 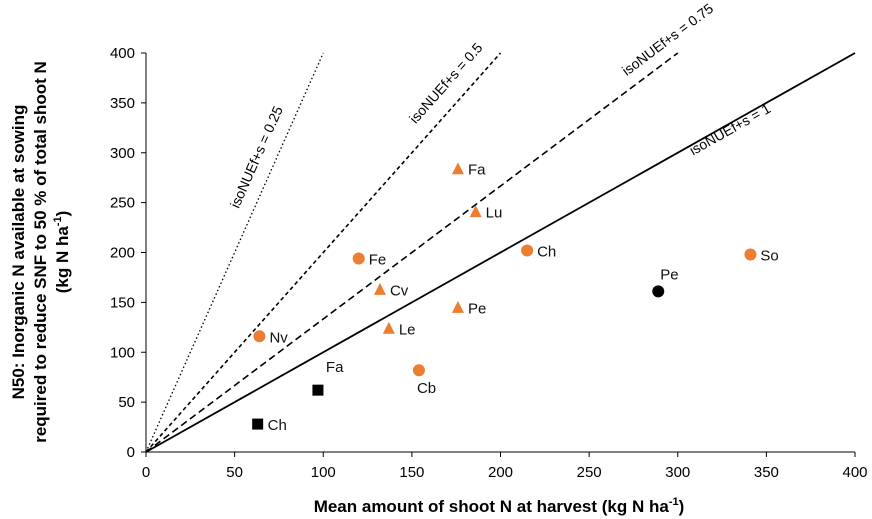 I want to click on data-point-label: Nv, so click(x=278, y=337).